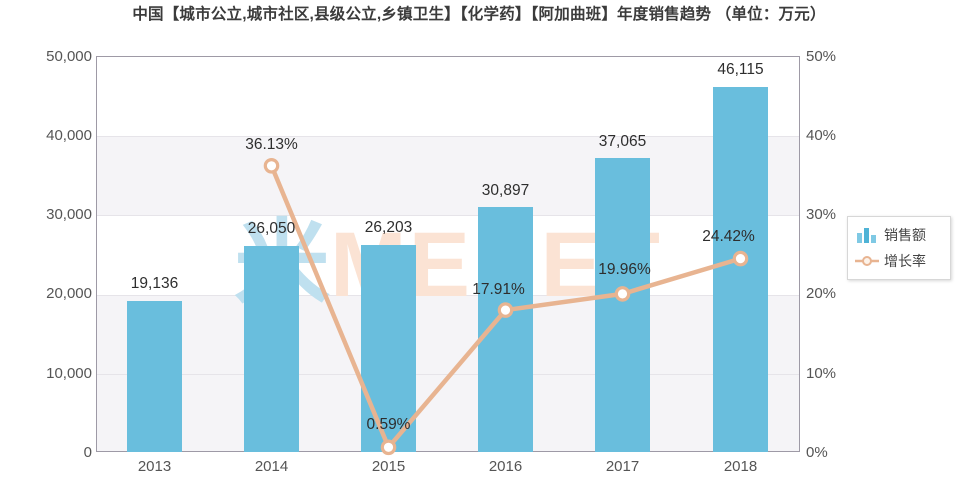  I want to click on bar-label-2017: 37,065, so click(622, 141).